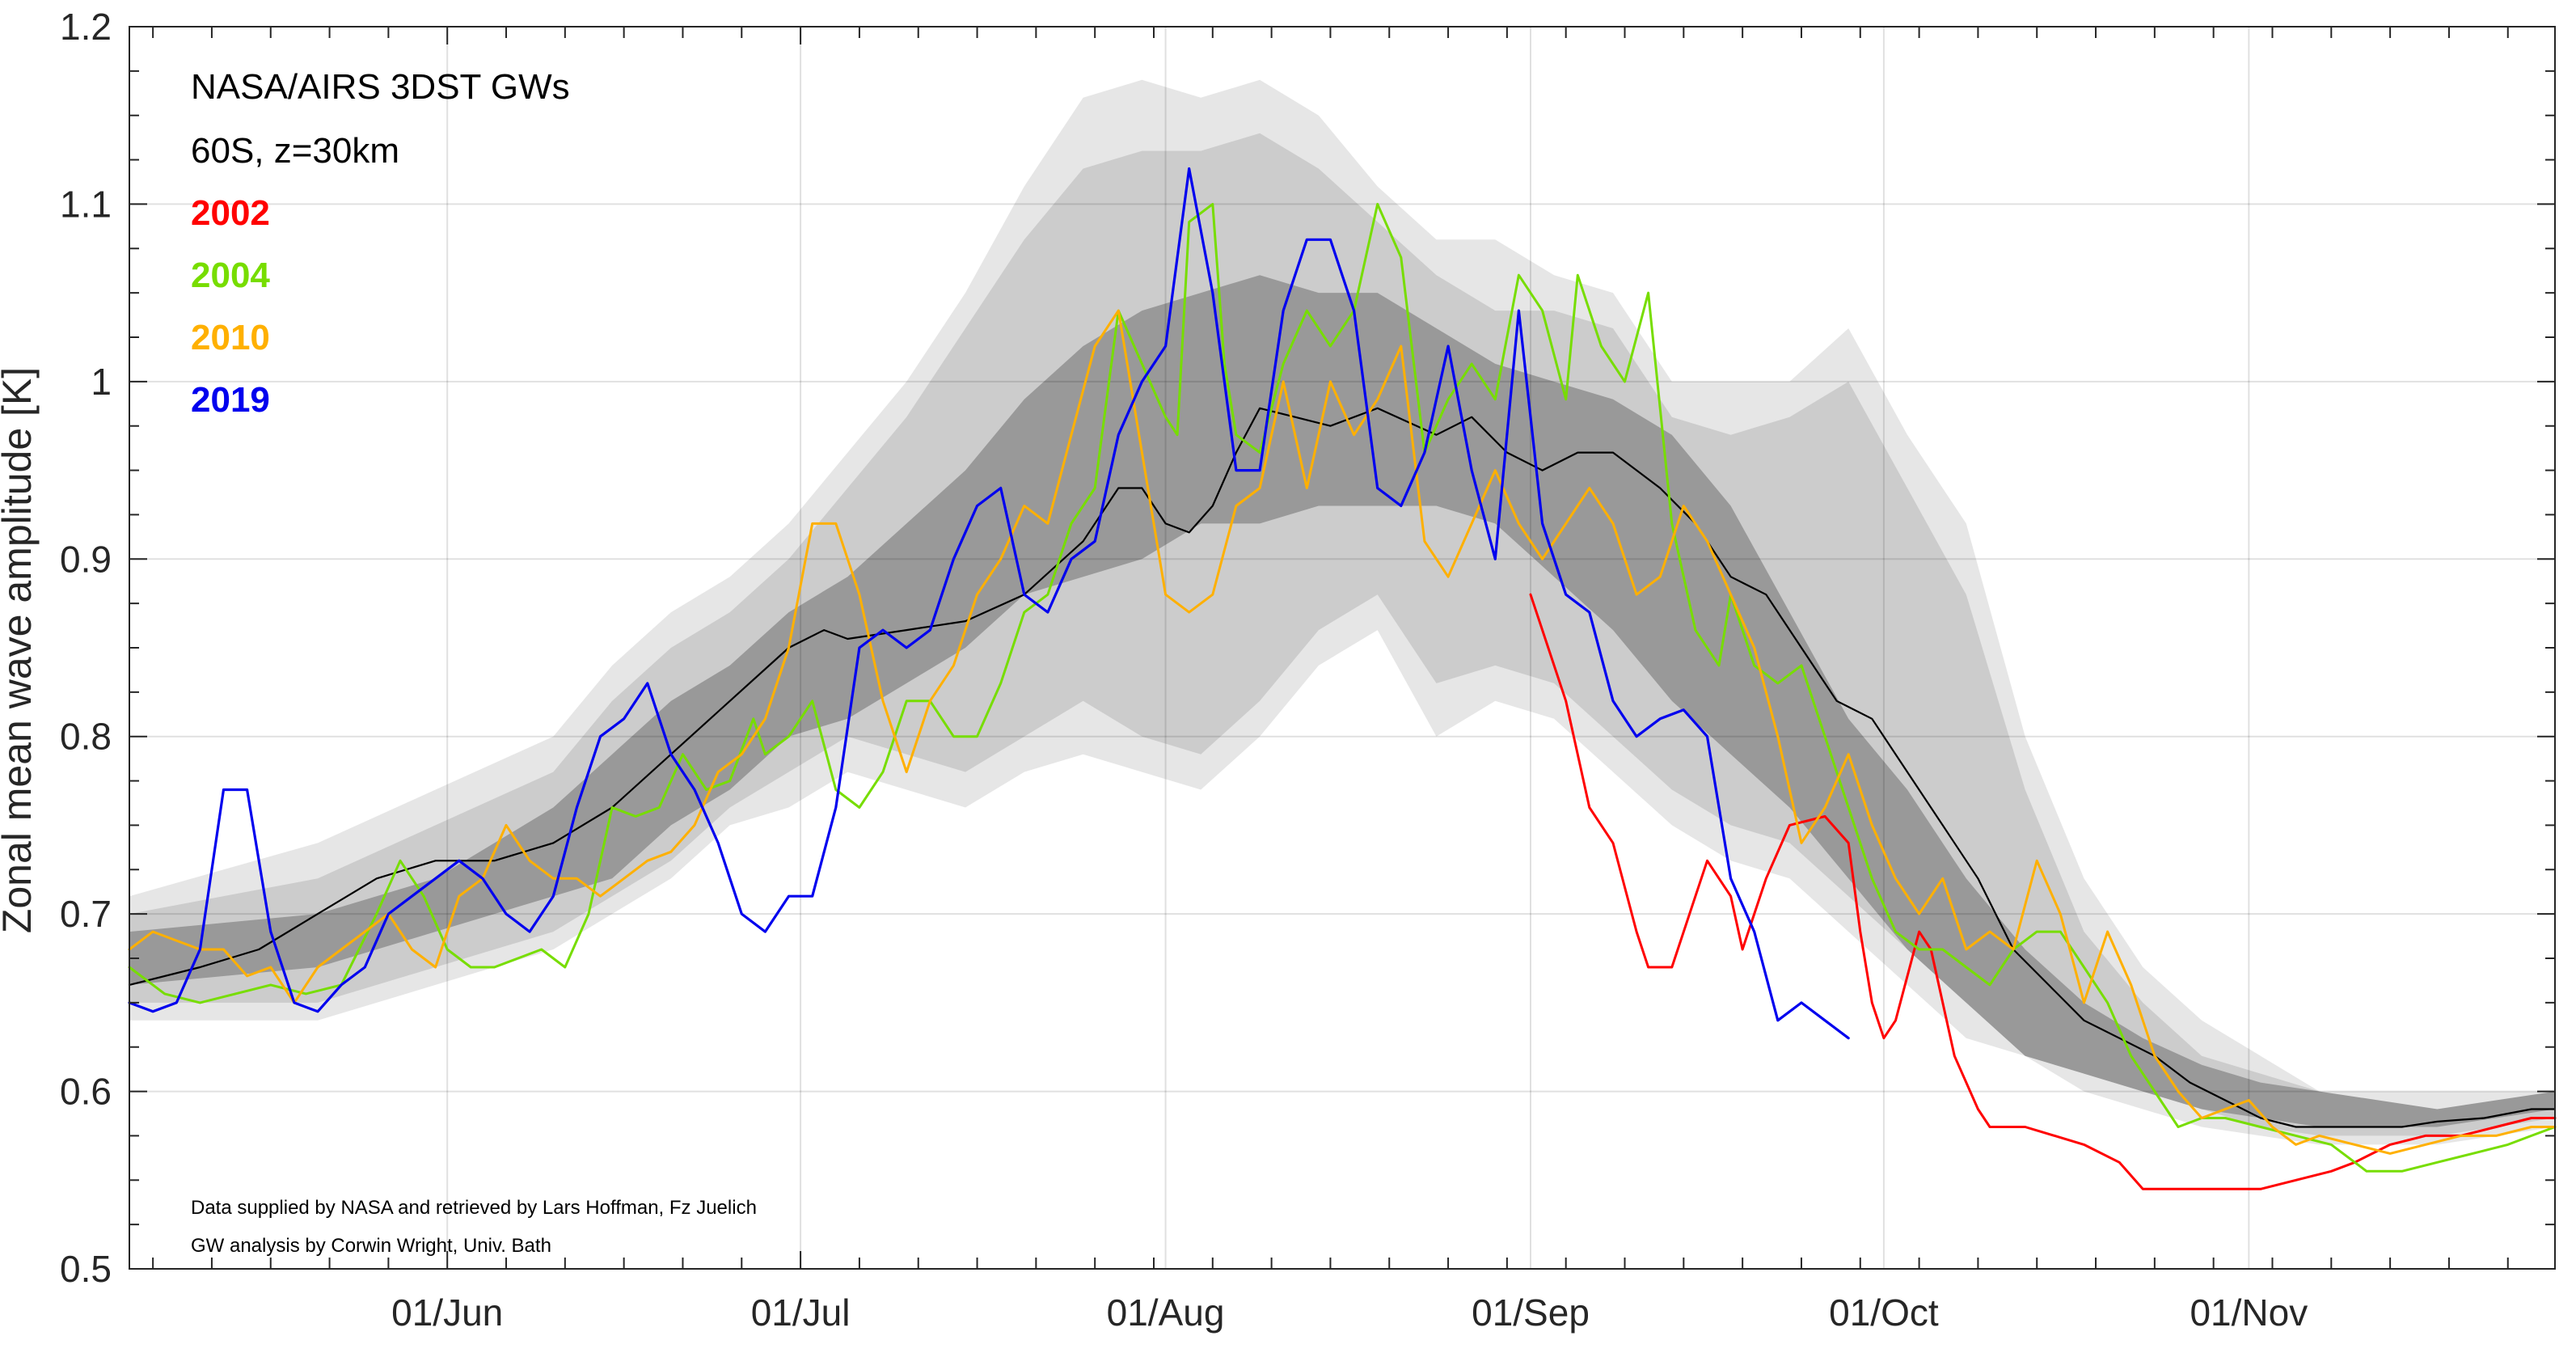 The width and height of the screenshot is (2576, 1357). Describe the element at coordinates (230, 337) in the screenshot. I see `legend-2010: 2010` at that location.